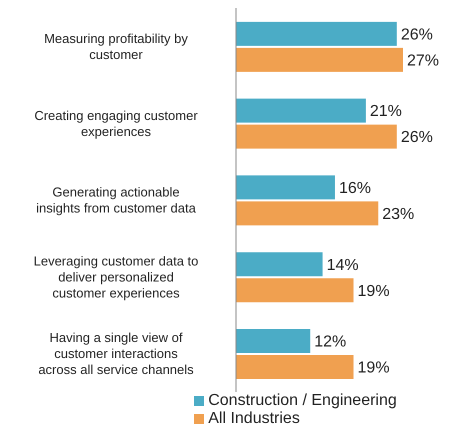  Describe the element at coordinates (116, 276) in the screenshot. I see `y-tick-label: Leveraging customer data to deliver personalized customer experiences` at that location.